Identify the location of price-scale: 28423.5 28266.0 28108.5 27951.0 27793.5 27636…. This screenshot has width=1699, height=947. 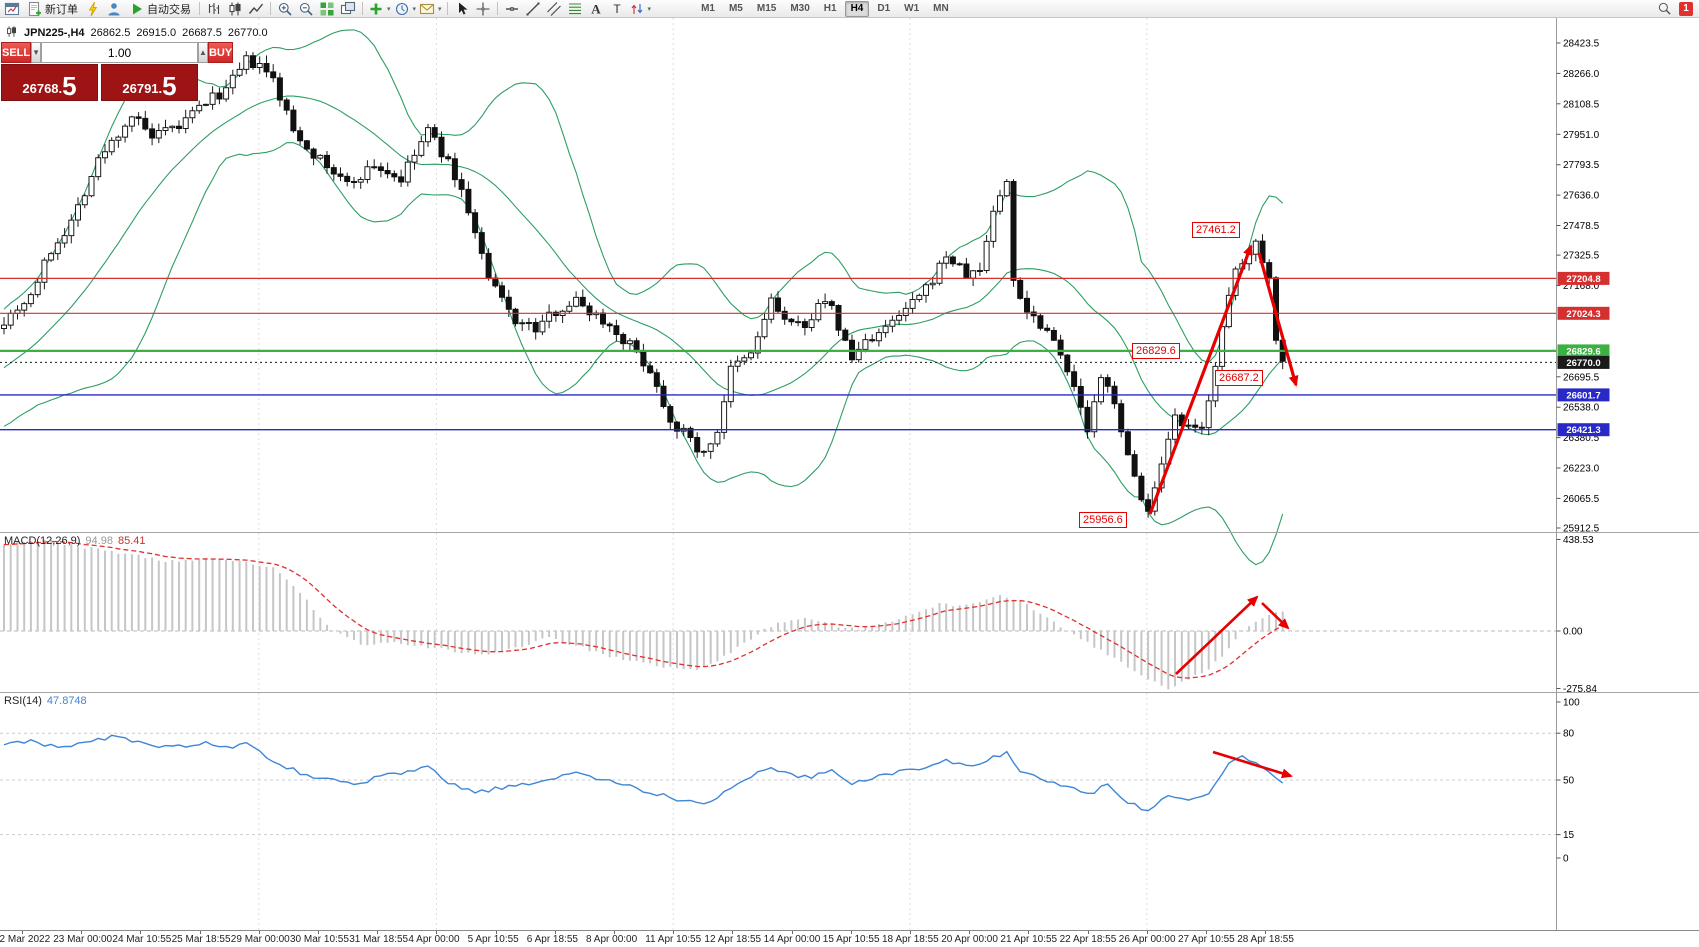
(1583, 474).